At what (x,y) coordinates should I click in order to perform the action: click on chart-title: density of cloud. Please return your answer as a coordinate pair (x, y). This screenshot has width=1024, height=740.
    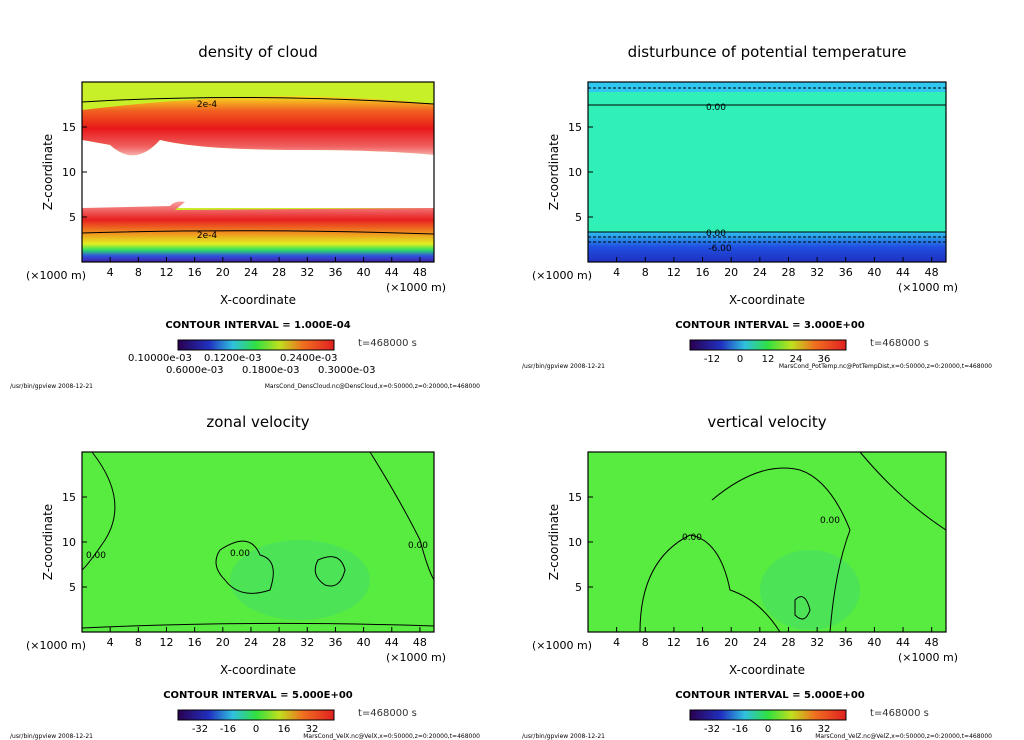
    Looking at the image, I should click on (258, 52).